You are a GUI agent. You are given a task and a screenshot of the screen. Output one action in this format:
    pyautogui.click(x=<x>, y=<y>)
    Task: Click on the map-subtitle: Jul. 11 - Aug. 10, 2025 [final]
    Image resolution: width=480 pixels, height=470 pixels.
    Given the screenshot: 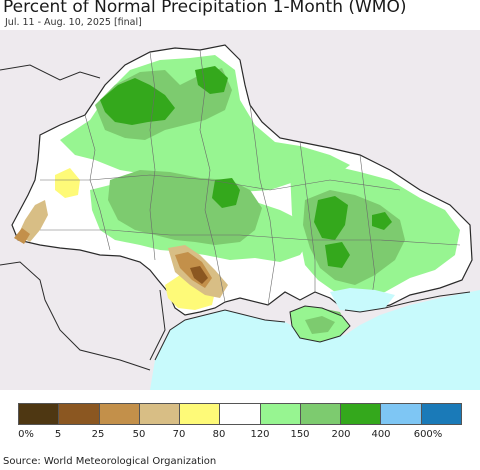 What is the action you would take?
    pyautogui.click(x=73, y=22)
    